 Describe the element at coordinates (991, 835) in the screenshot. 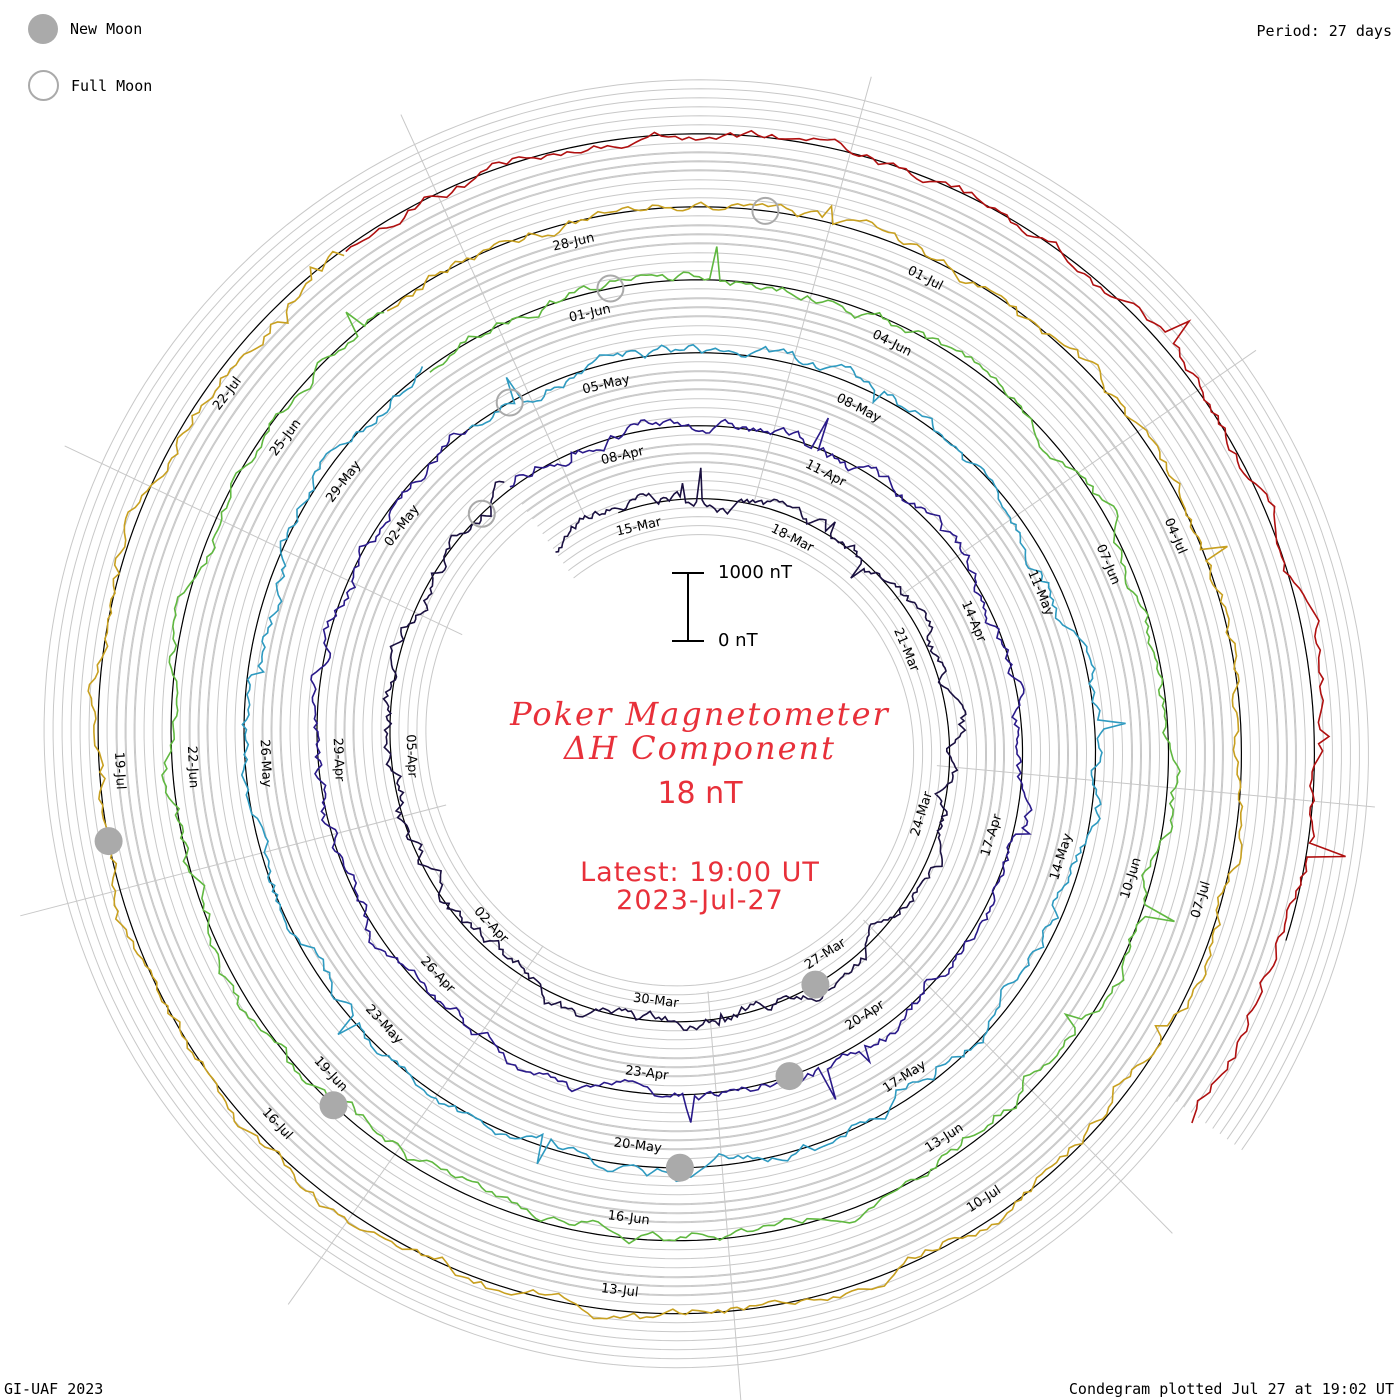

I see `date-label: 17-Apr` at that location.